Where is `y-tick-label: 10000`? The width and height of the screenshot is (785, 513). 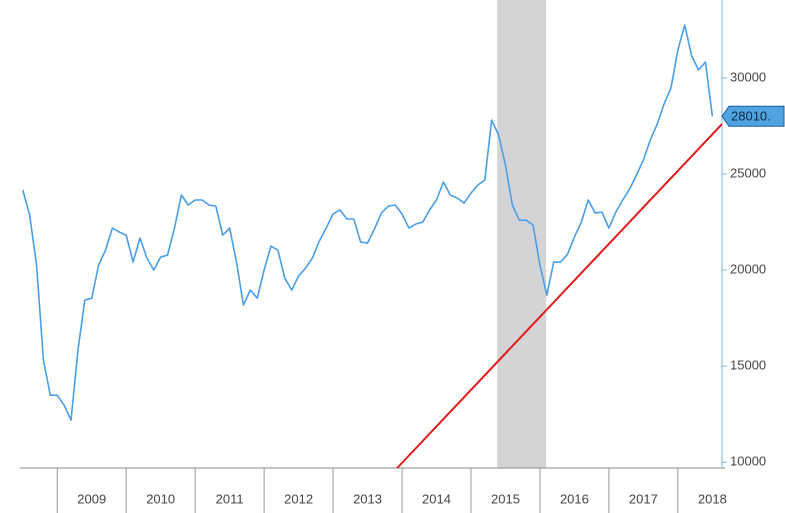 y-tick-label: 10000 is located at coordinates (748, 461).